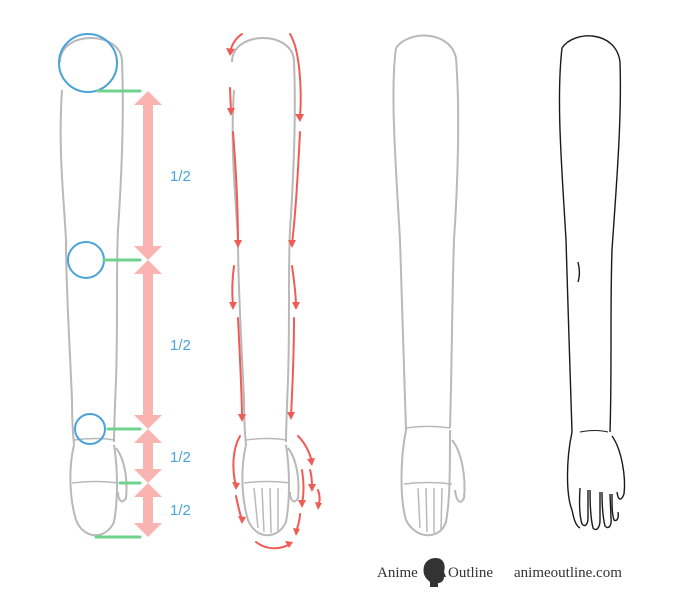 The image size is (675, 600). What do you see at coordinates (305, 449) in the screenshot?
I see `flow-arrow-thumb` at bounding box center [305, 449].